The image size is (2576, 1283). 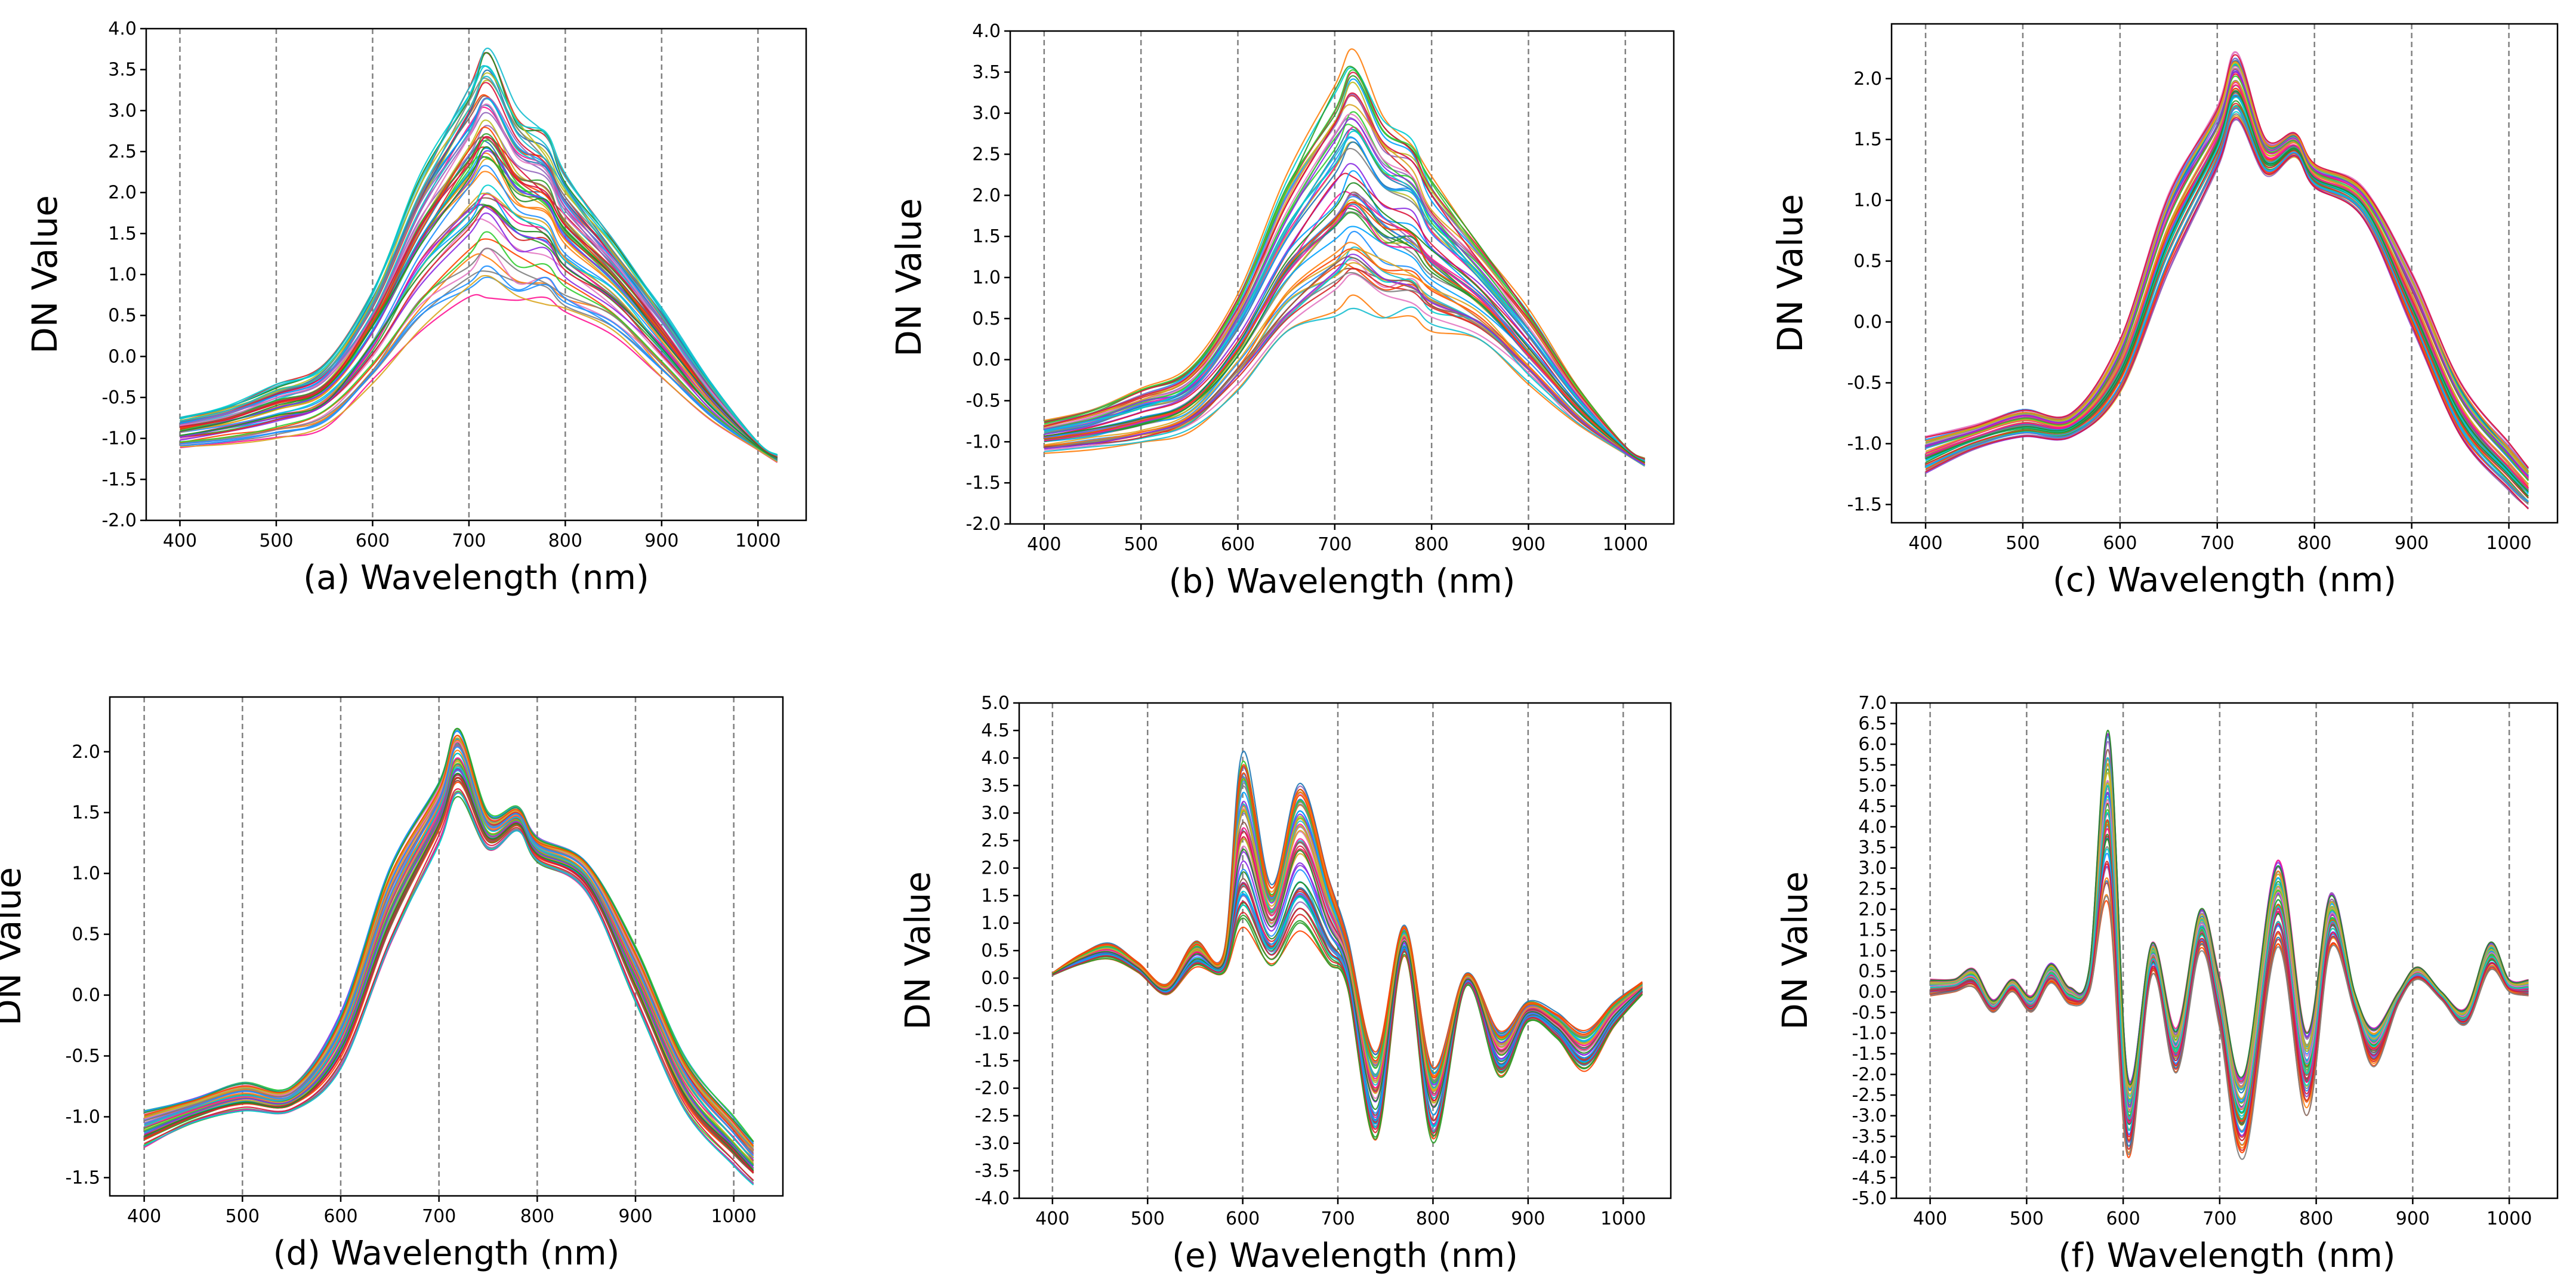 I want to click on panel-a-series, so click(x=479, y=255).